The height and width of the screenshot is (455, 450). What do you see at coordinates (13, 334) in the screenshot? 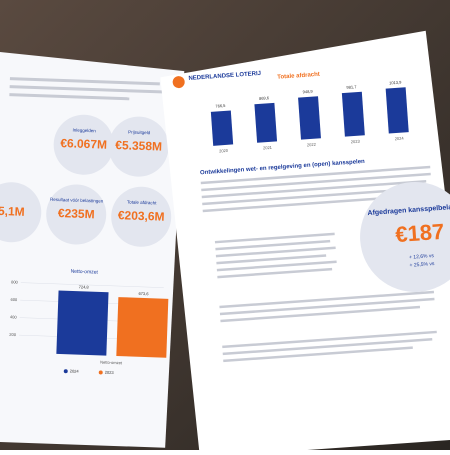
I see `y-tick-label: 200` at bounding box center [13, 334].